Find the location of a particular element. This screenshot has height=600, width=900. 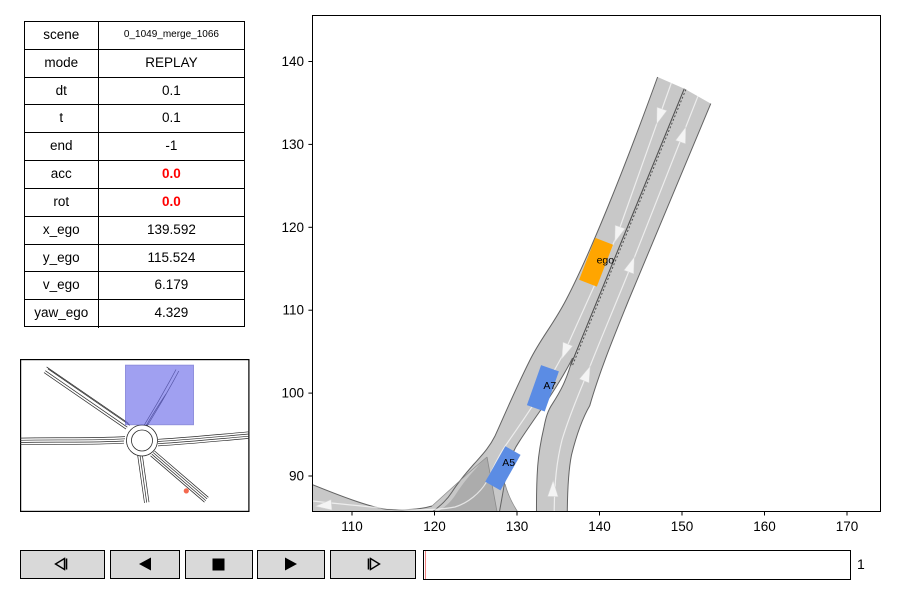

svg-text: 170 is located at coordinates (847, 526).